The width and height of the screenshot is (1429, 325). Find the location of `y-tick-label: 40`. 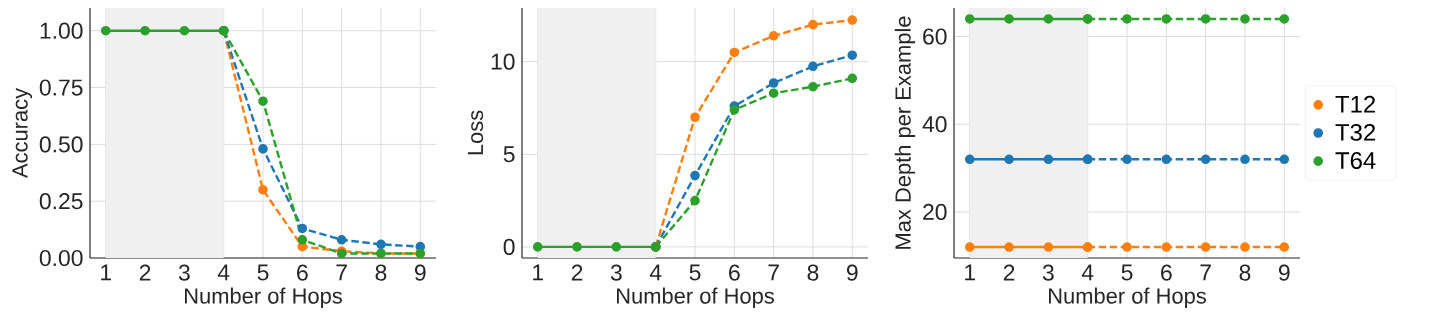

y-tick-label: 40 is located at coordinates (934, 124).